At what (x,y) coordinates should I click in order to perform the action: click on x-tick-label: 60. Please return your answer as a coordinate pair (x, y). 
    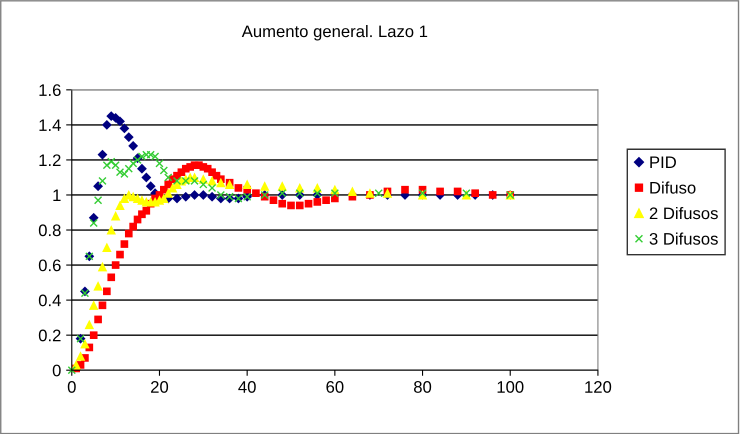
    Looking at the image, I should click on (335, 387).